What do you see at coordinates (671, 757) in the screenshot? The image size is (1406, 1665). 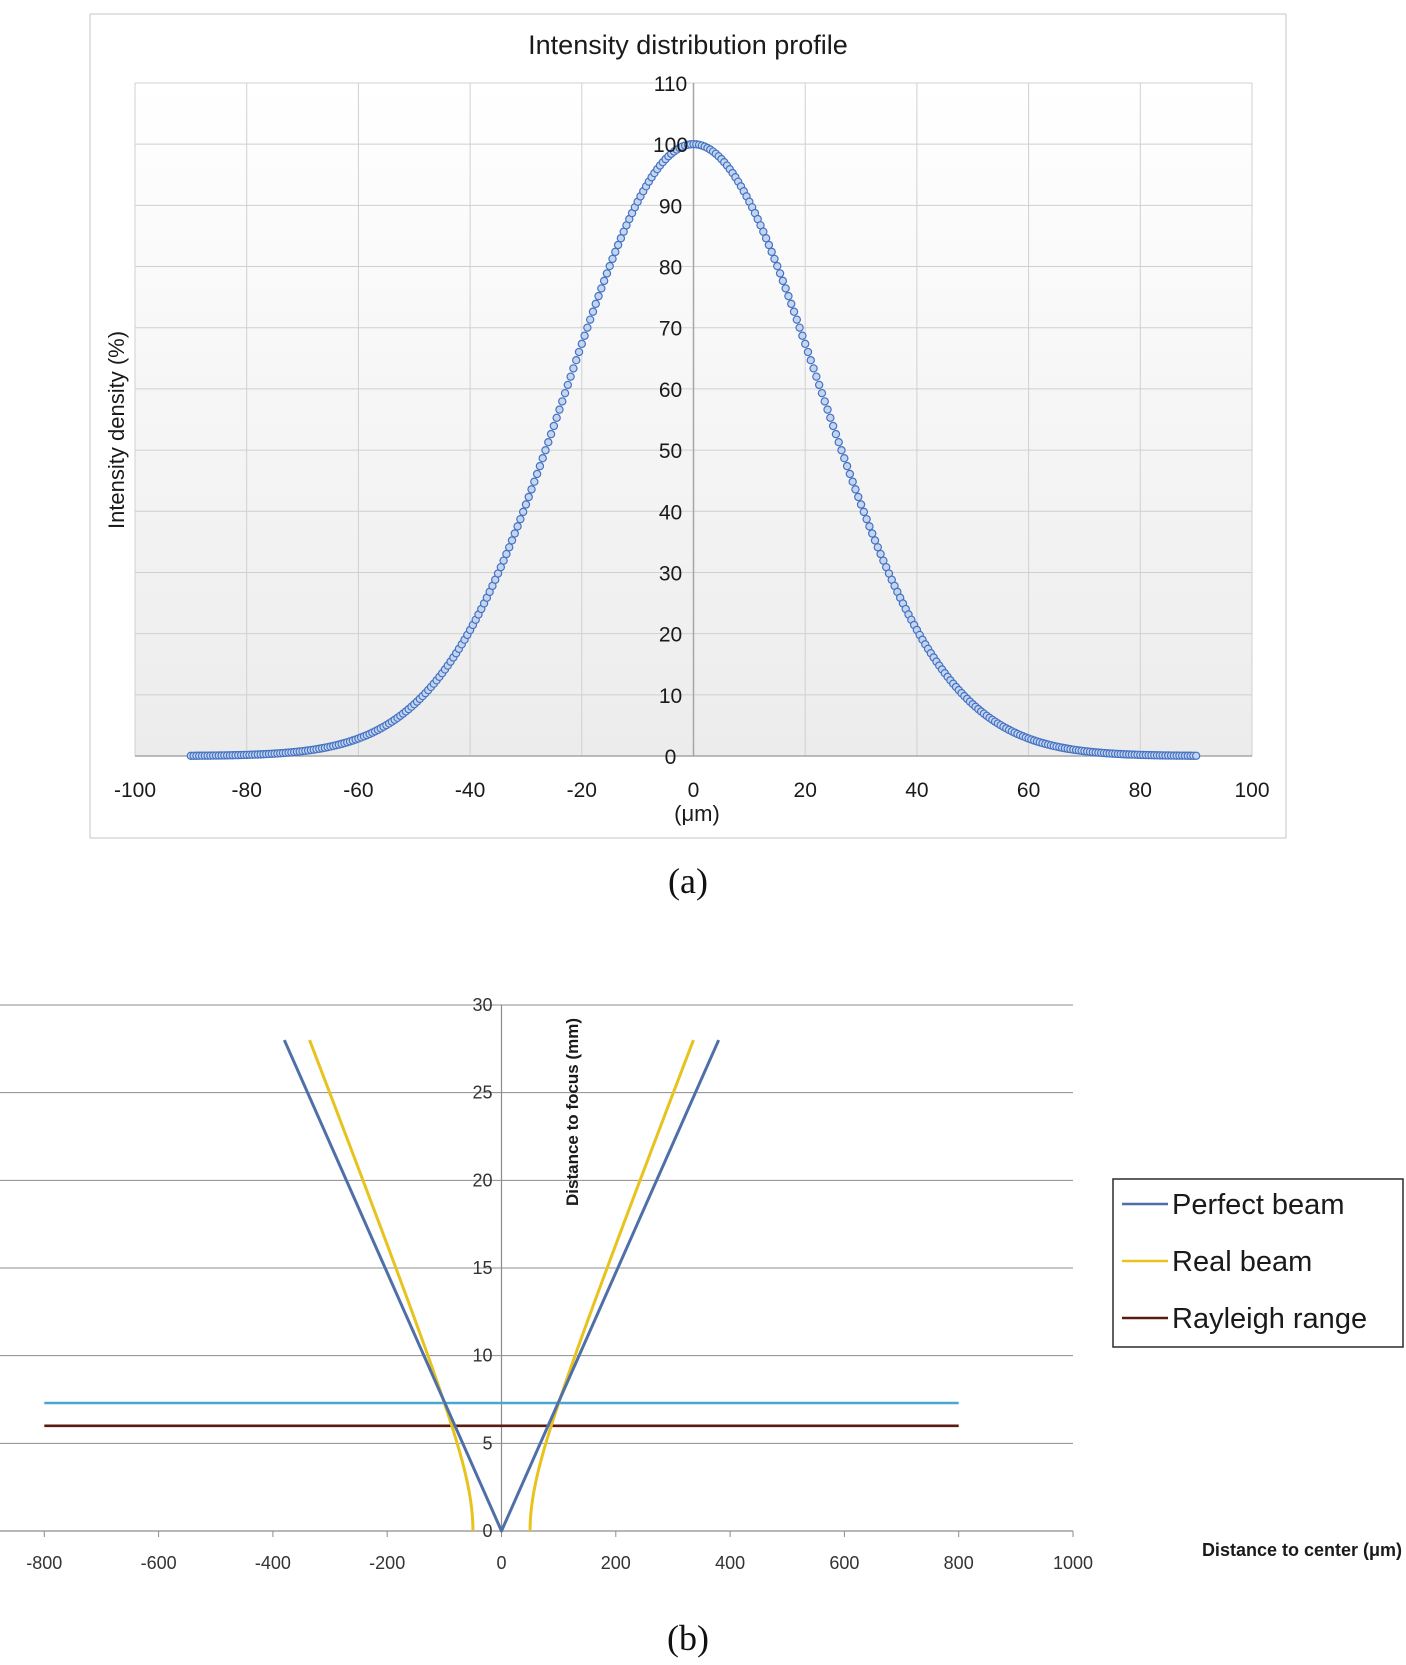 I see `chart-a-y-tick-label: 0` at bounding box center [671, 757].